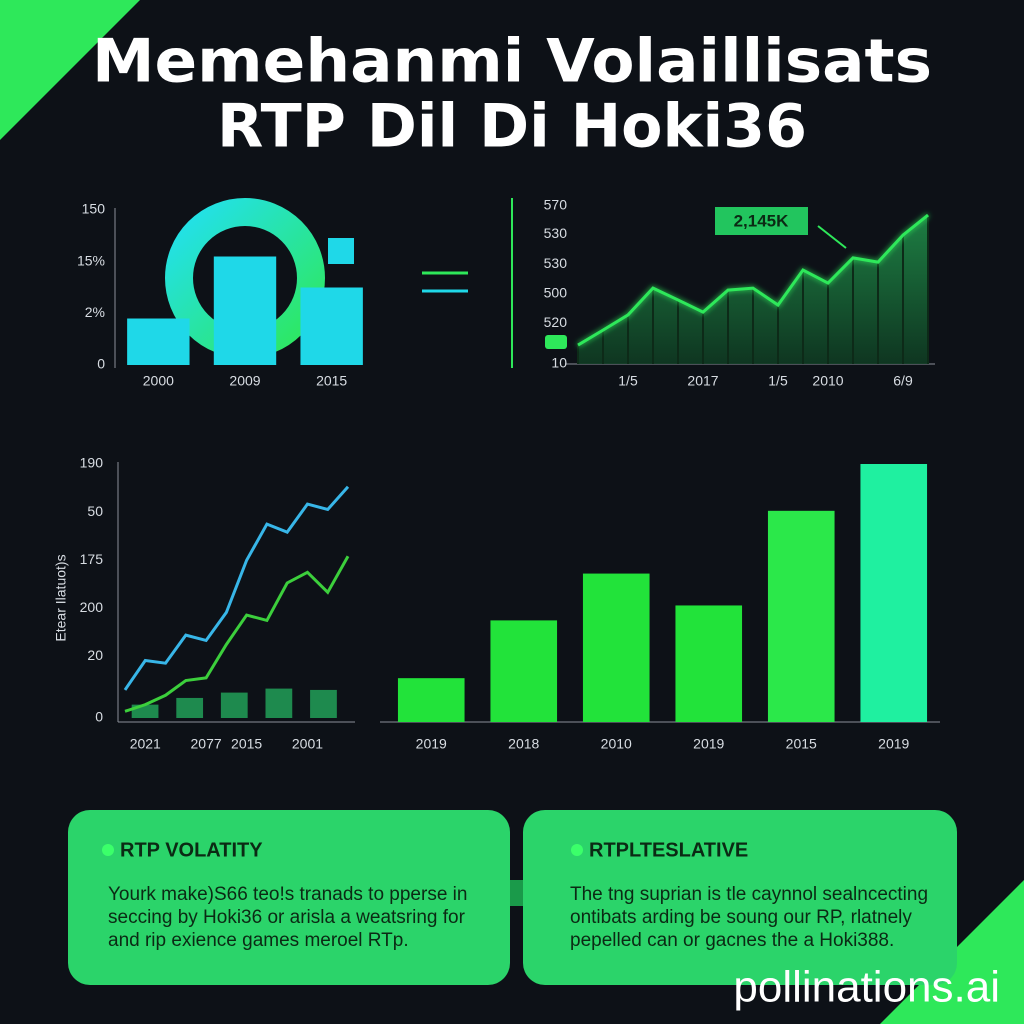 This screenshot has height=1024, width=1024. I want to click on corner-decoration, so click(70, 70).